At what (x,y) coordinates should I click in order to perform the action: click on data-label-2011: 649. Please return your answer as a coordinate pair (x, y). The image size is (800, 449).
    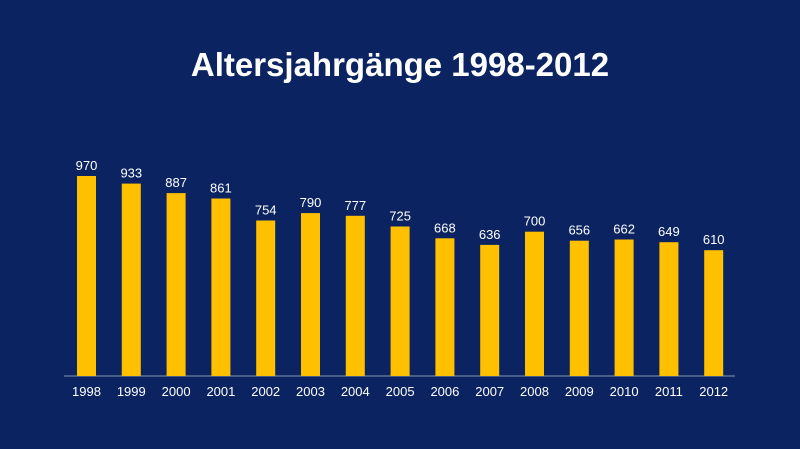
    Looking at the image, I should click on (669, 231).